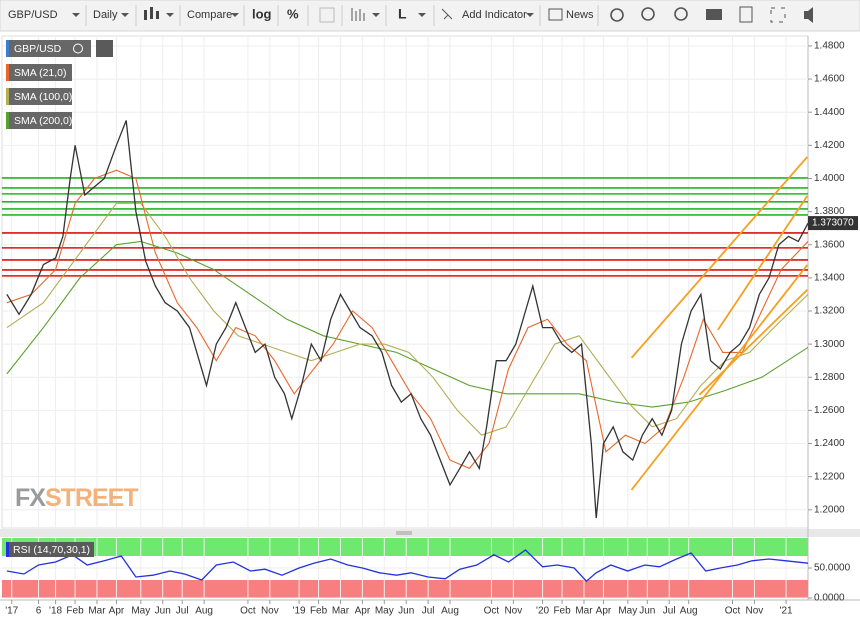  What do you see at coordinates (778, 15) in the screenshot?
I see `fullscreen-icon` at bounding box center [778, 15].